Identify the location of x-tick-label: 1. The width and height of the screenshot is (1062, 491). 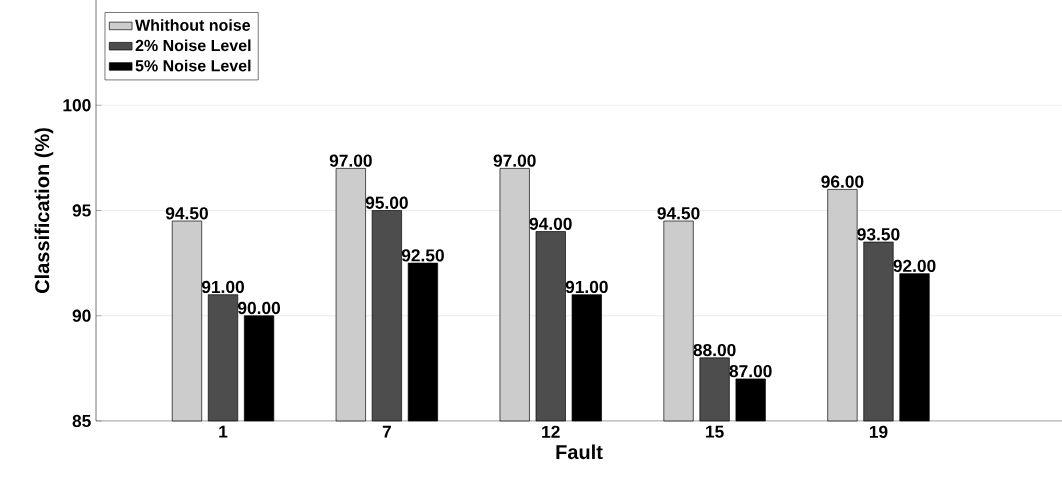
(223, 431).